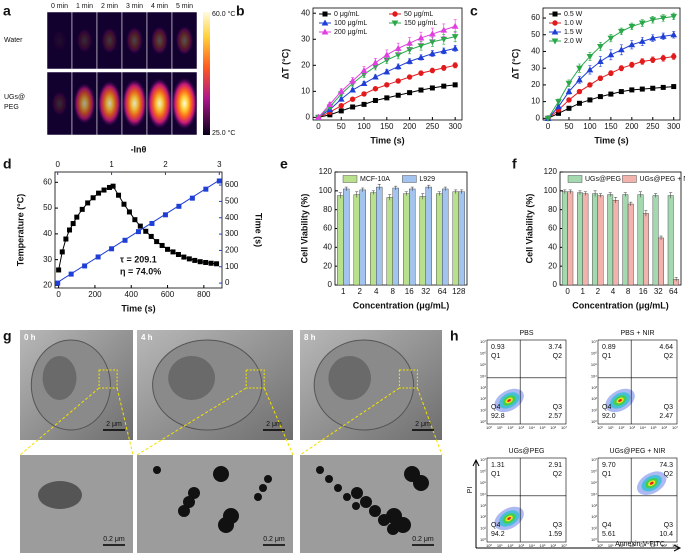 The height and width of the screenshot is (553, 685). Describe the element at coordinates (567, 291) in the screenshot. I see `x-tick-label: 0` at that location.